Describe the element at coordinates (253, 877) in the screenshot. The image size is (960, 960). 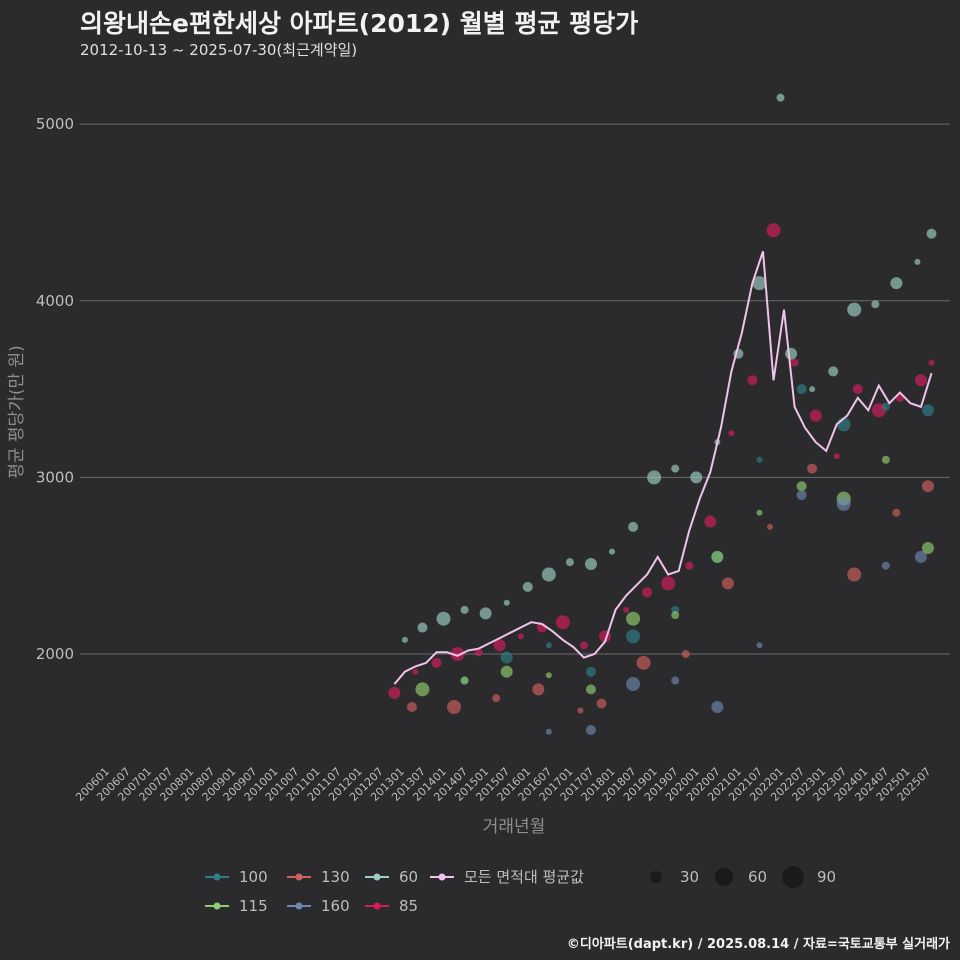
I see `legend-label: 100` at that location.